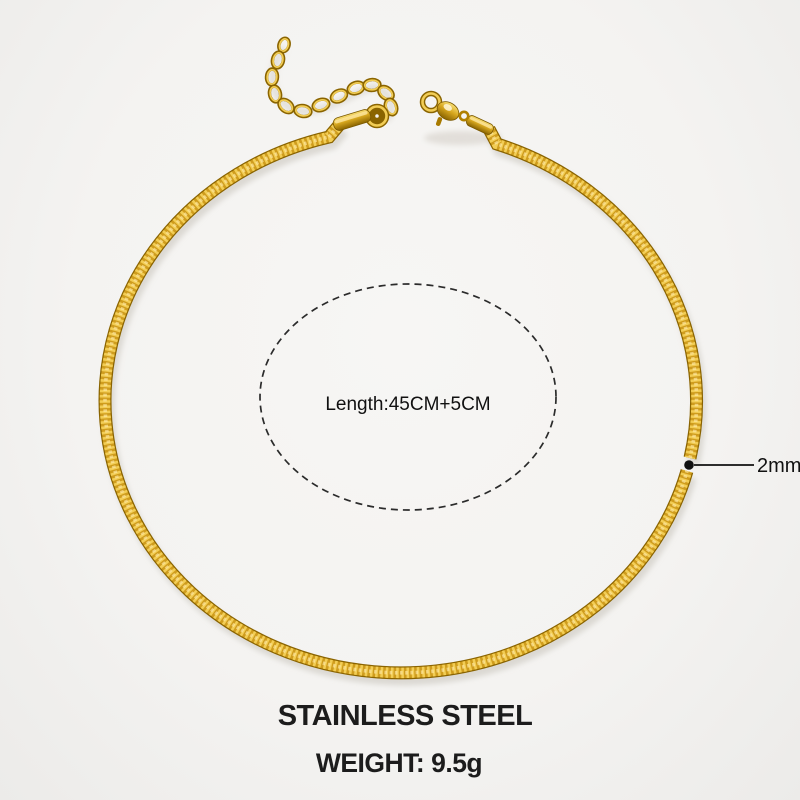  I want to click on extender-chain, so click(331, 77).